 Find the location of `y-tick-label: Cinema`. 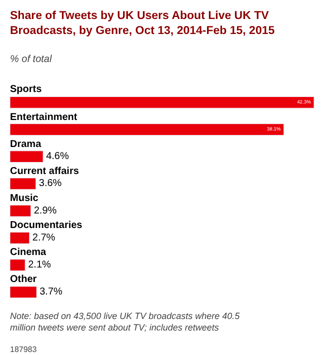

y-tick-label: Cinema is located at coordinates (28, 252).